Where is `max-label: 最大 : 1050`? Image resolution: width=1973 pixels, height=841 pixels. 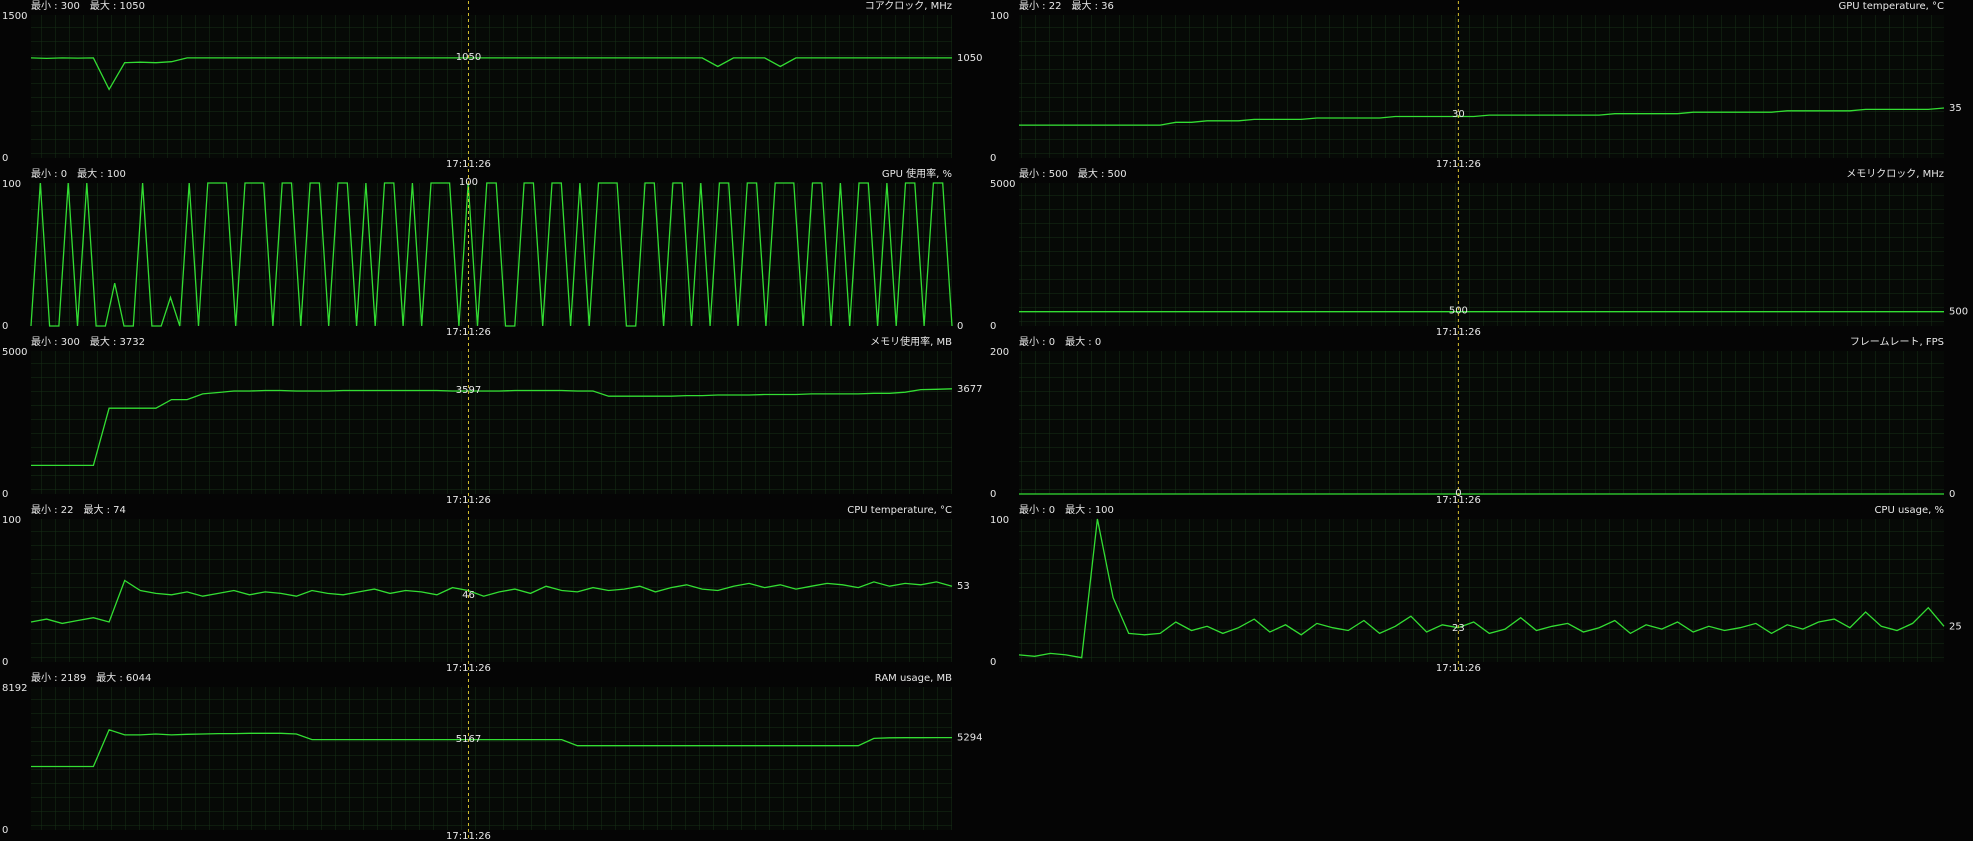
max-label: 最大 : 1050 is located at coordinates (117, 6).